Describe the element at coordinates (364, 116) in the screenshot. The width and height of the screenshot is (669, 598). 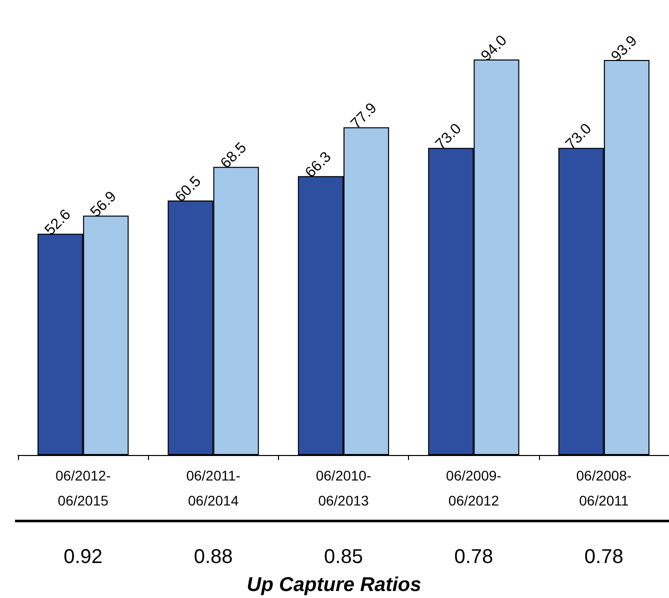
I see `data-label: 77.9` at that location.